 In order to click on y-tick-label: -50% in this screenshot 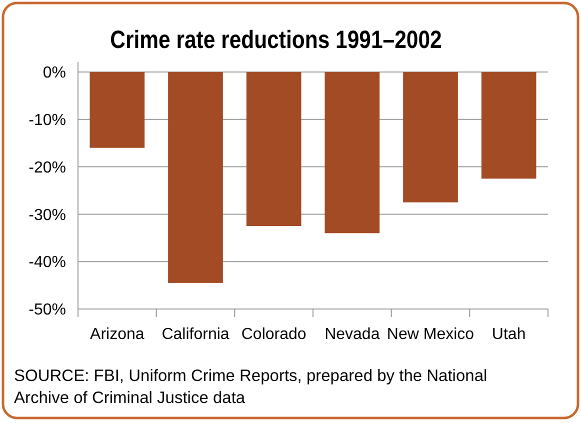, I will do `click(47, 310)`.